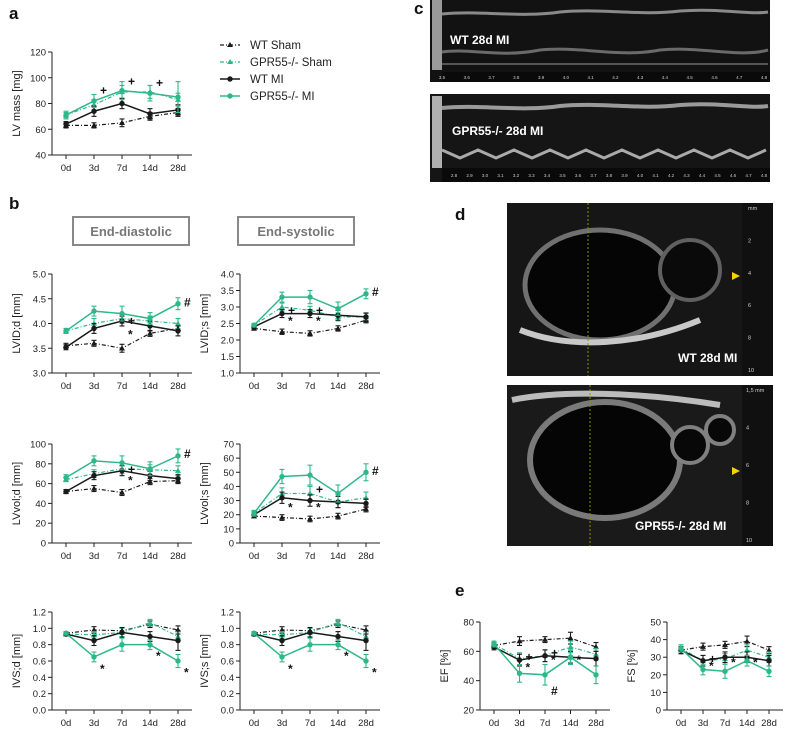 This screenshot has height=737, width=793. What do you see at coordinates (655, 693) in the screenshot?
I see `y-tick-label: 10` at bounding box center [655, 693].